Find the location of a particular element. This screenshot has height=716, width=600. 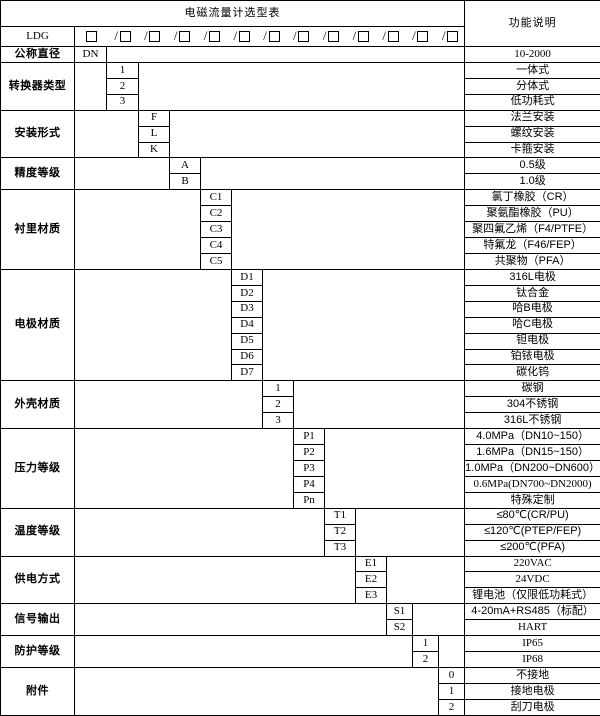

option-code-0-0: DN is located at coordinates (90, 54).